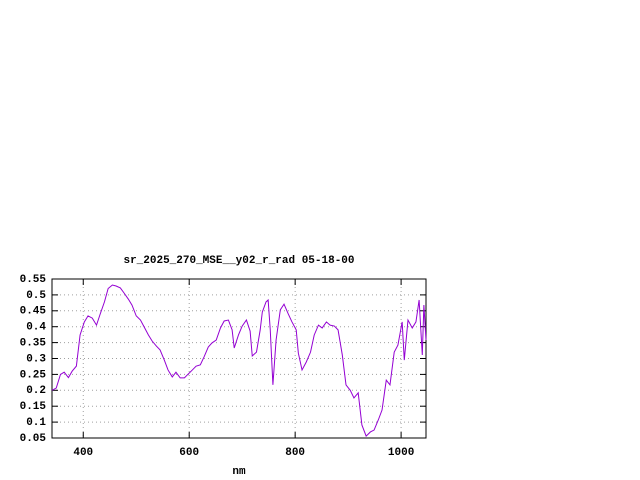  I want to click on y-tick-label: 0.2, so click(36, 391).